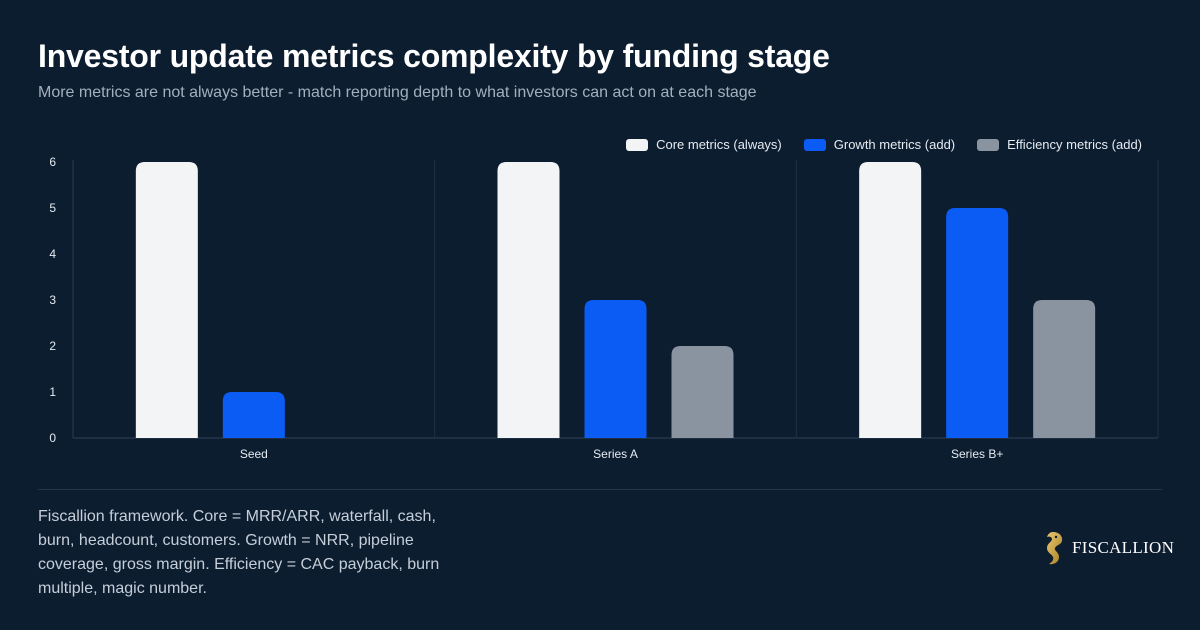  What do you see at coordinates (814, 144) in the screenshot?
I see `legend-swatch-growth` at bounding box center [814, 144].